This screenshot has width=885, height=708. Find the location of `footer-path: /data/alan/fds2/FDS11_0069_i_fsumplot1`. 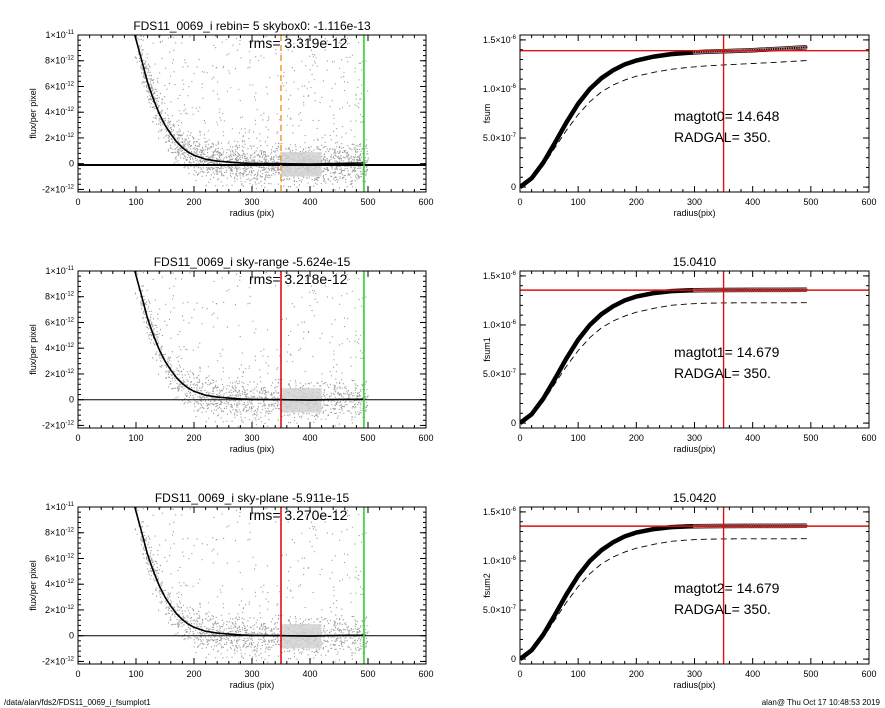

footer-path: /data/alan/fds2/FDS11_0069_i_fsumplot1 is located at coordinates (77, 702).